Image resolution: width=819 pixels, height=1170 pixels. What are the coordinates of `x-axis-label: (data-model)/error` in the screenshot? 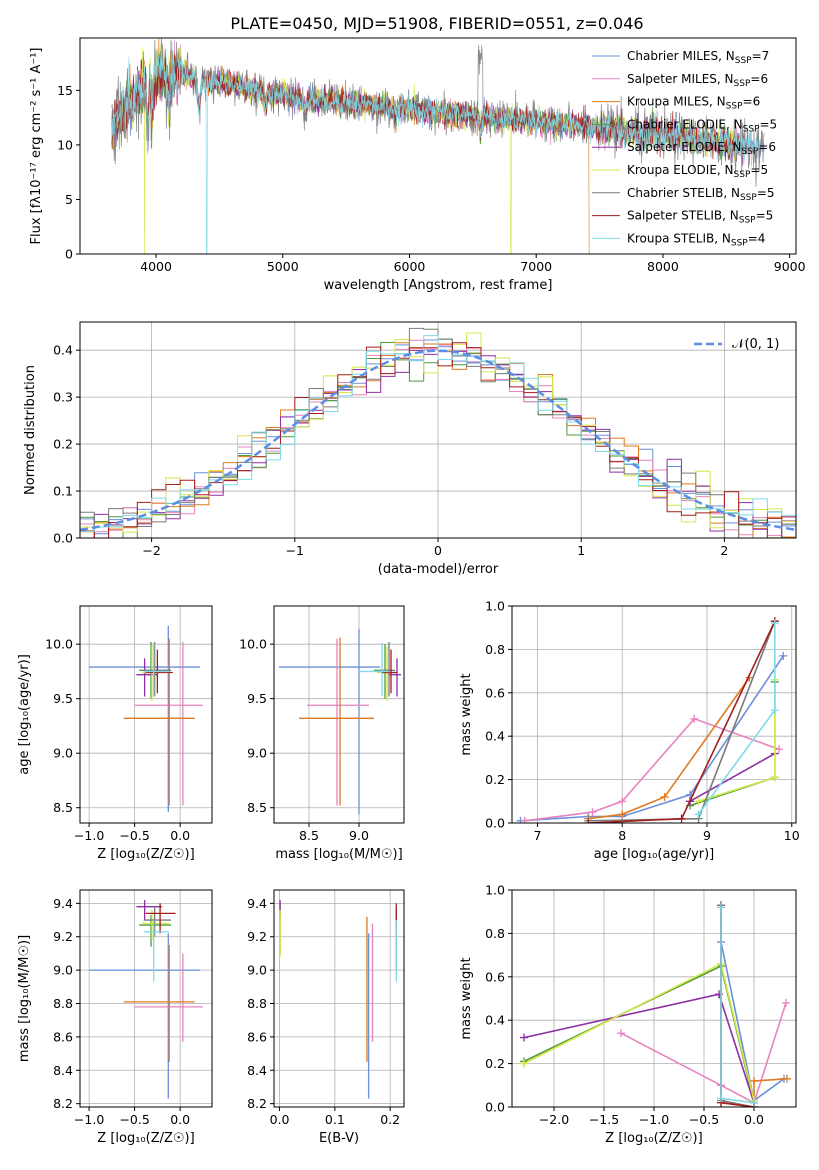 It's located at (438, 569).